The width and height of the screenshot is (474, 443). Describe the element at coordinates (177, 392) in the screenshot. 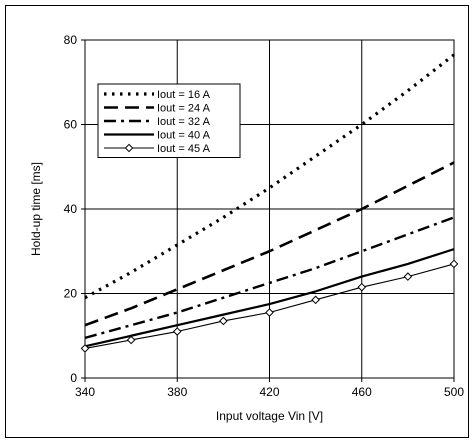

I see `x-tick-label: 380` at that location.